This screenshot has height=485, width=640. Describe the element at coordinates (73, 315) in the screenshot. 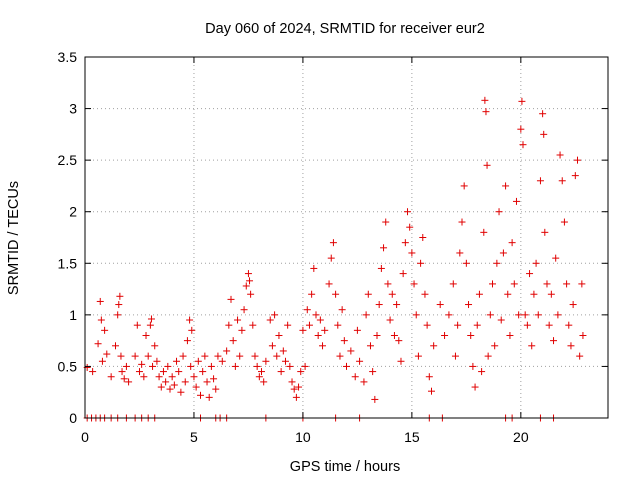

I see `y-tick-label: 1` at that location.